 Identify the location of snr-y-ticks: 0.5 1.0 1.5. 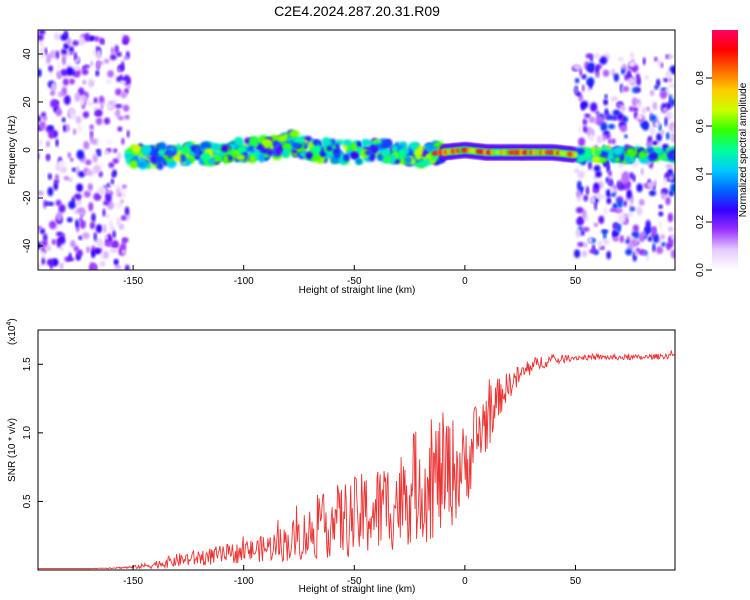
(32, 432).